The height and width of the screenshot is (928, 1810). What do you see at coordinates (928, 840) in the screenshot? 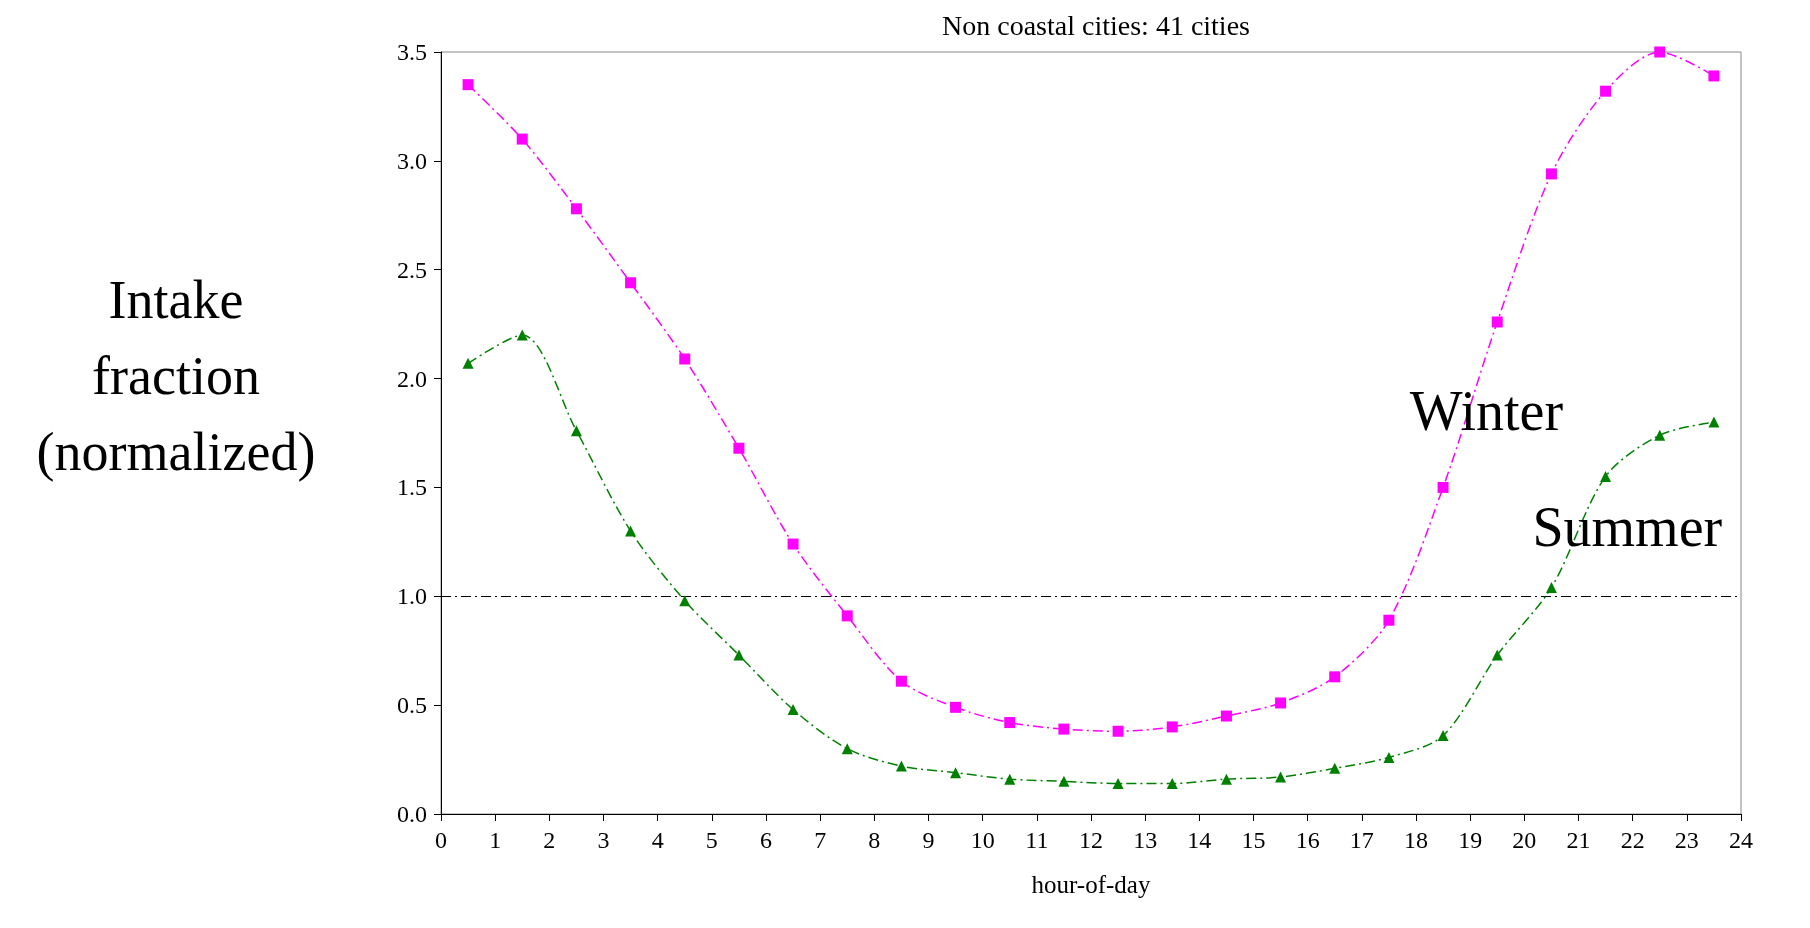
I see `x-tick-label: 9` at bounding box center [928, 840].